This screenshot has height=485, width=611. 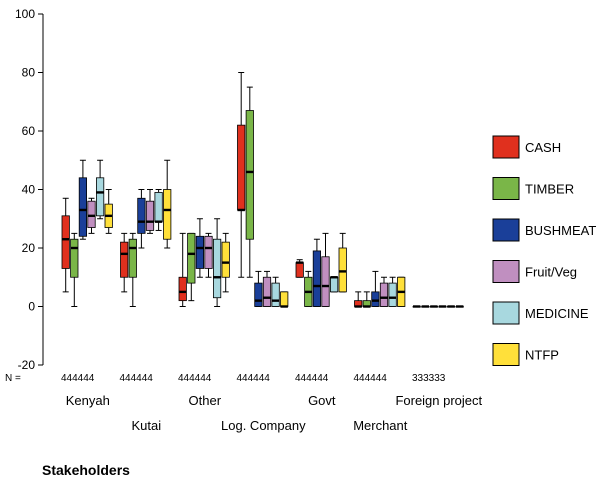 I want to click on category-label: Kenyah, so click(x=88, y=400).